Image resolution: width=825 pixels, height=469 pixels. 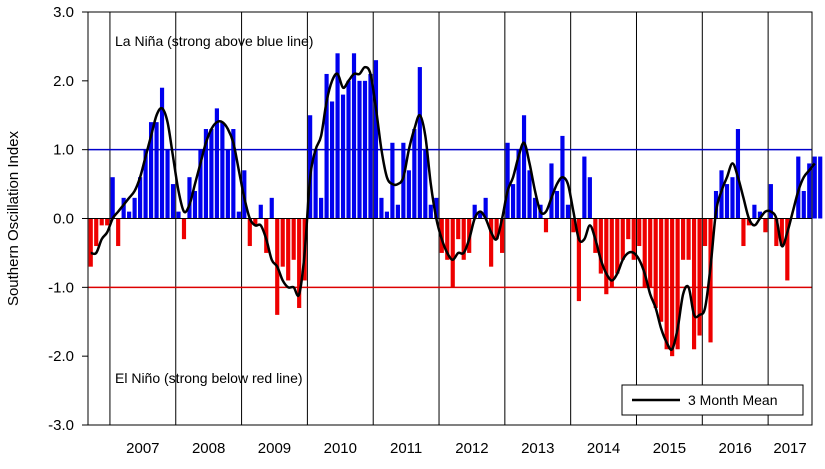 I want to click on x-year-label: 2016, so click(x=735, y=448).